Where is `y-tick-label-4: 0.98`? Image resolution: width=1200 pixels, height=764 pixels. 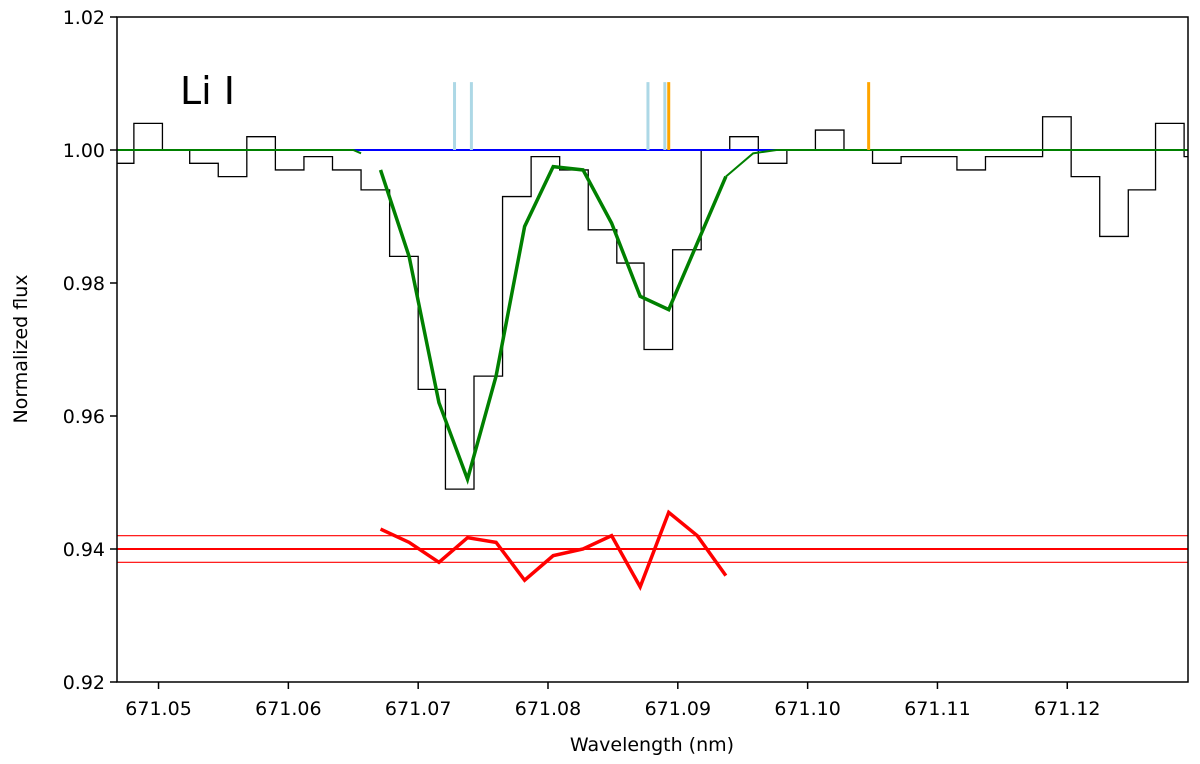
y-tick-label-4: 0.98 is located at coordinates (84, 284).